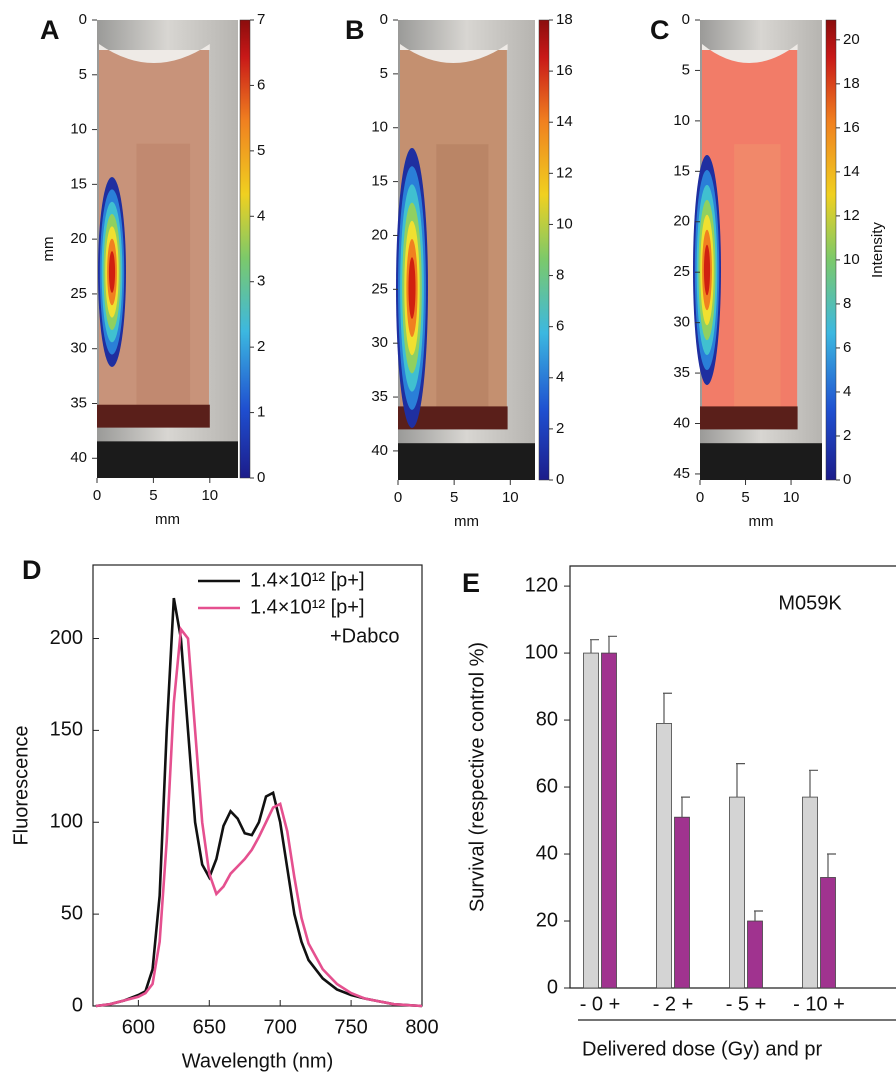 This screenshot has height=1073, width=896. I want to click on legend-label: 1.4×10¹² [p+], so click(307, 580).